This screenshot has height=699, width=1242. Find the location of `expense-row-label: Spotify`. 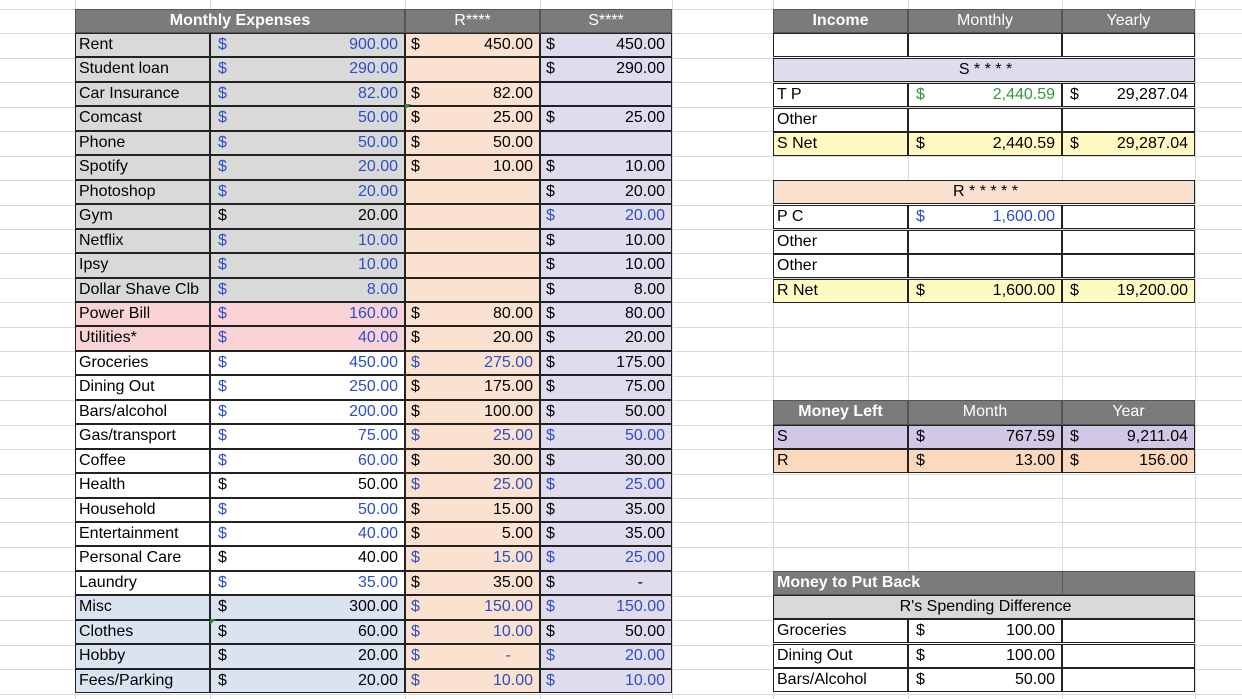

expense-row-label: Spotify is located at coordinates (142, 167).